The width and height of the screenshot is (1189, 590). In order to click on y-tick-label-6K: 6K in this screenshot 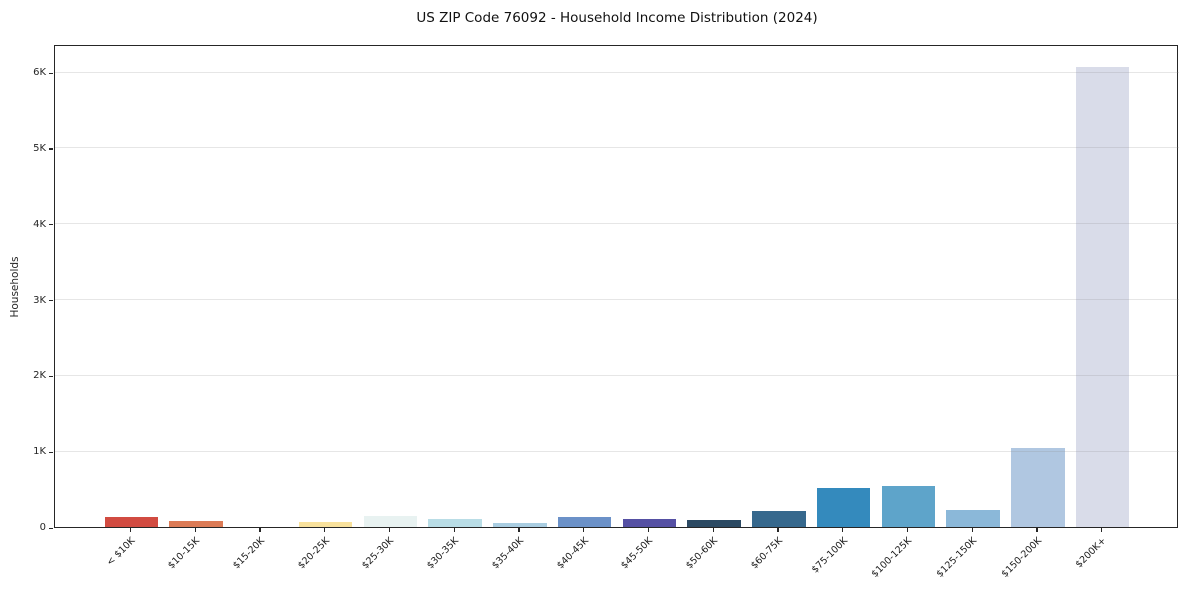, I will do `click(39, 73)`.